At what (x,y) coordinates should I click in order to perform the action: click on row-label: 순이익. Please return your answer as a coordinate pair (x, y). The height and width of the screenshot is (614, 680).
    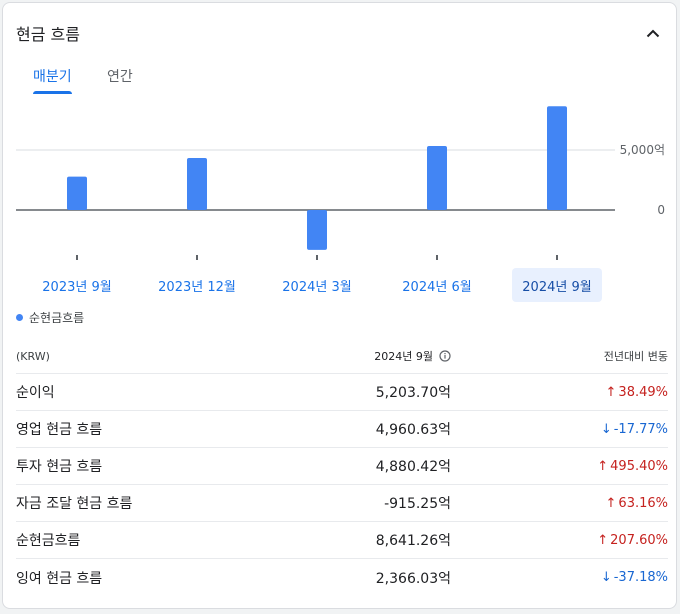
    Looking at the image, I should click on (35, 393).